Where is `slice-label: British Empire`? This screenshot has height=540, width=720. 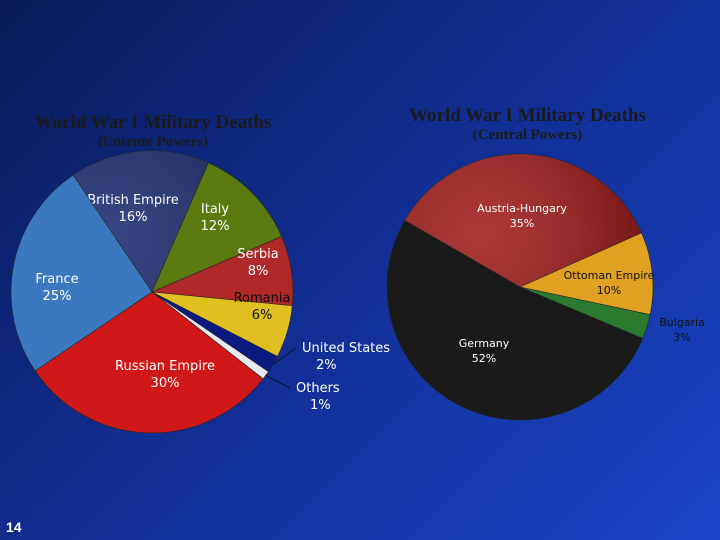
slice-label: British Empire is located at coordinates (133, 200).